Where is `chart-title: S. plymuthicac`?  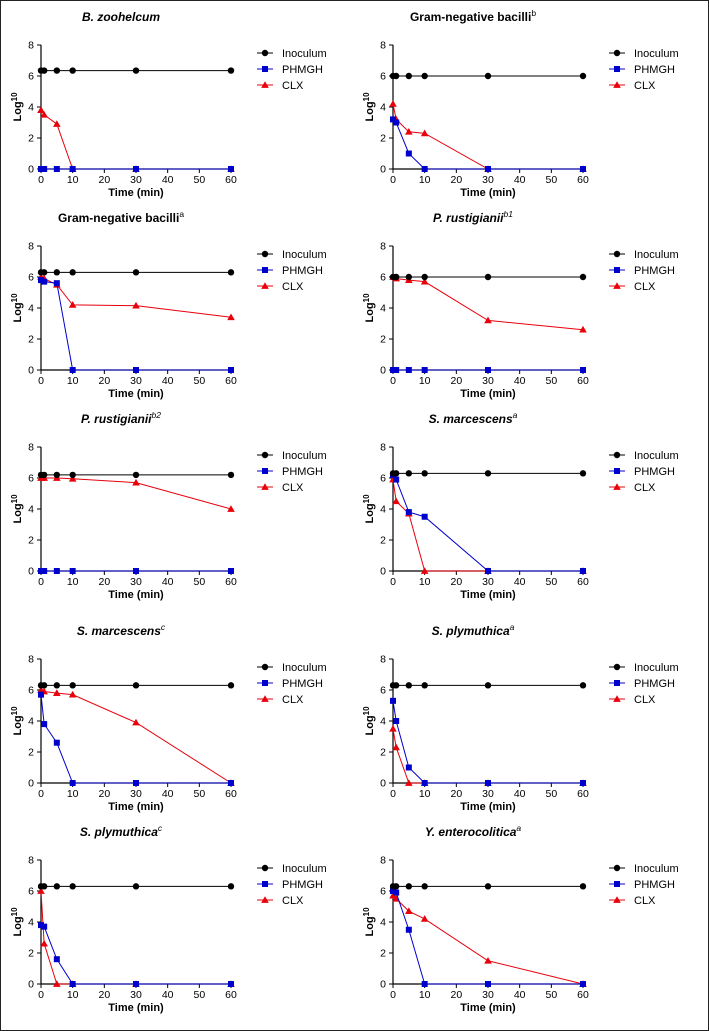
chart-title: S. plymuthicac is located at coordinates (121, 831).